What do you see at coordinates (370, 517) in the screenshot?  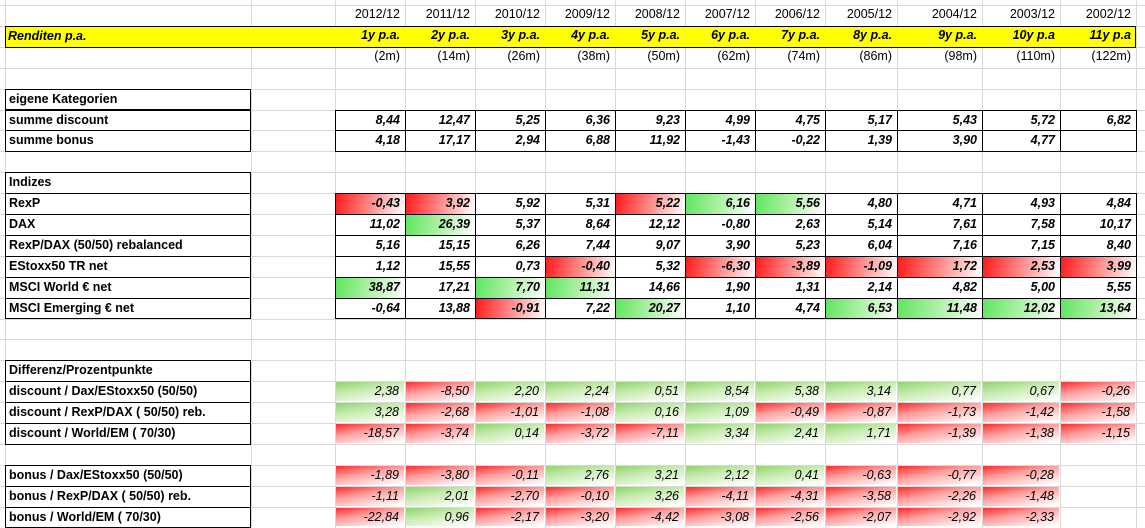 I see `value-cell: -22,84` at bounding box center [370, 517].